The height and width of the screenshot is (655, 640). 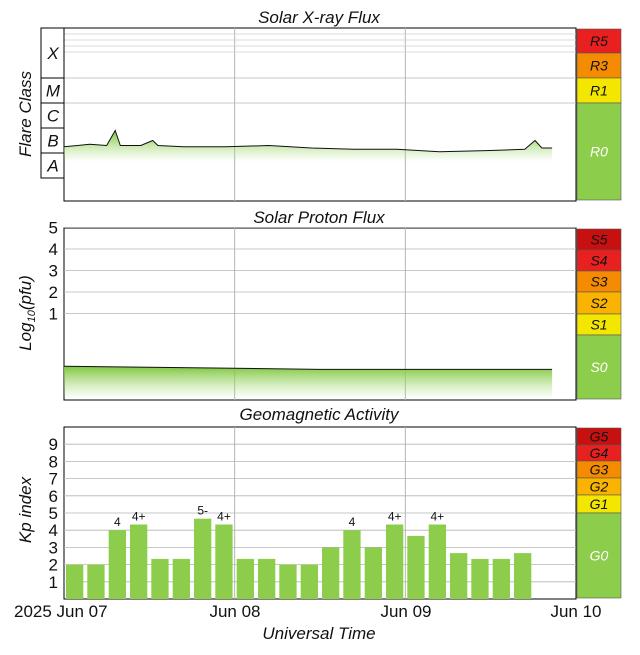 What do you see at coordinates (575, 611) in the screenshot?
I see `x-tick-label: Jun 10` at bounding box center [575, 611].